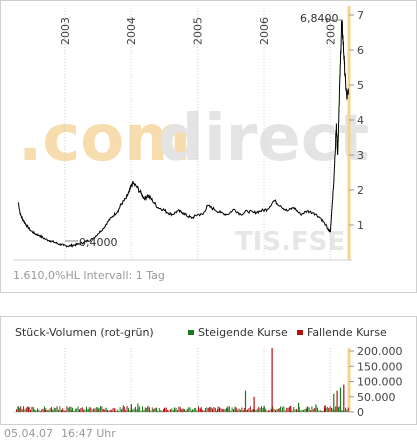  What do you see at coordinates (319, 18) in the screenshot?
I see `high-annotation: 6,8400` at bounding box center [319, 18].